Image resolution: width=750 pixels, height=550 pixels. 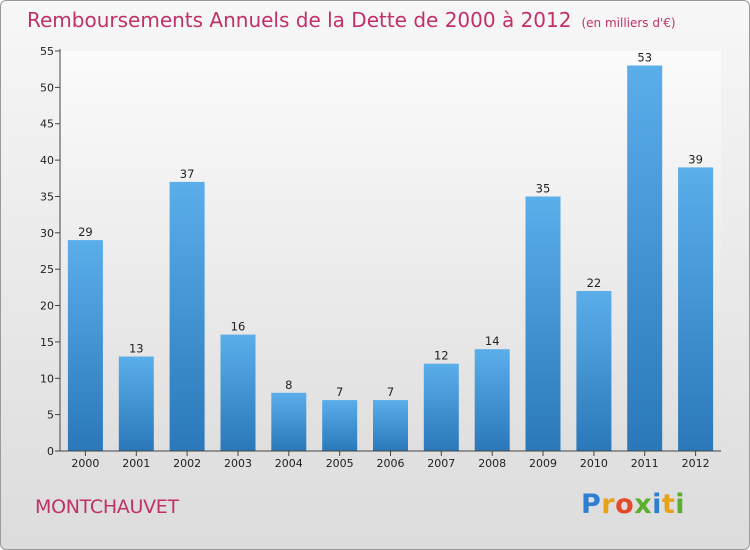 I want to click on bar-2009, so click(x=543, y=323).